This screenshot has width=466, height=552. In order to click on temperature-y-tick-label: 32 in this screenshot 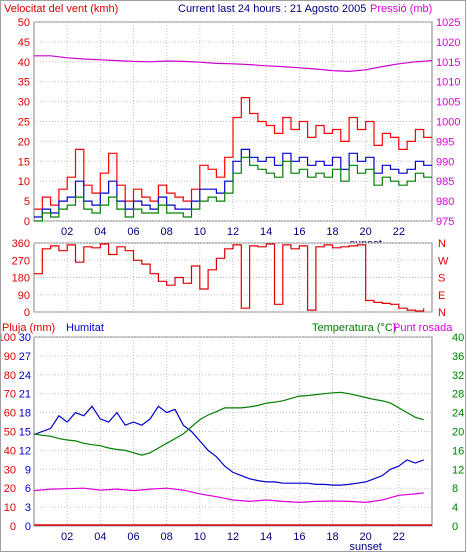, I will do `click(458, 376)`.